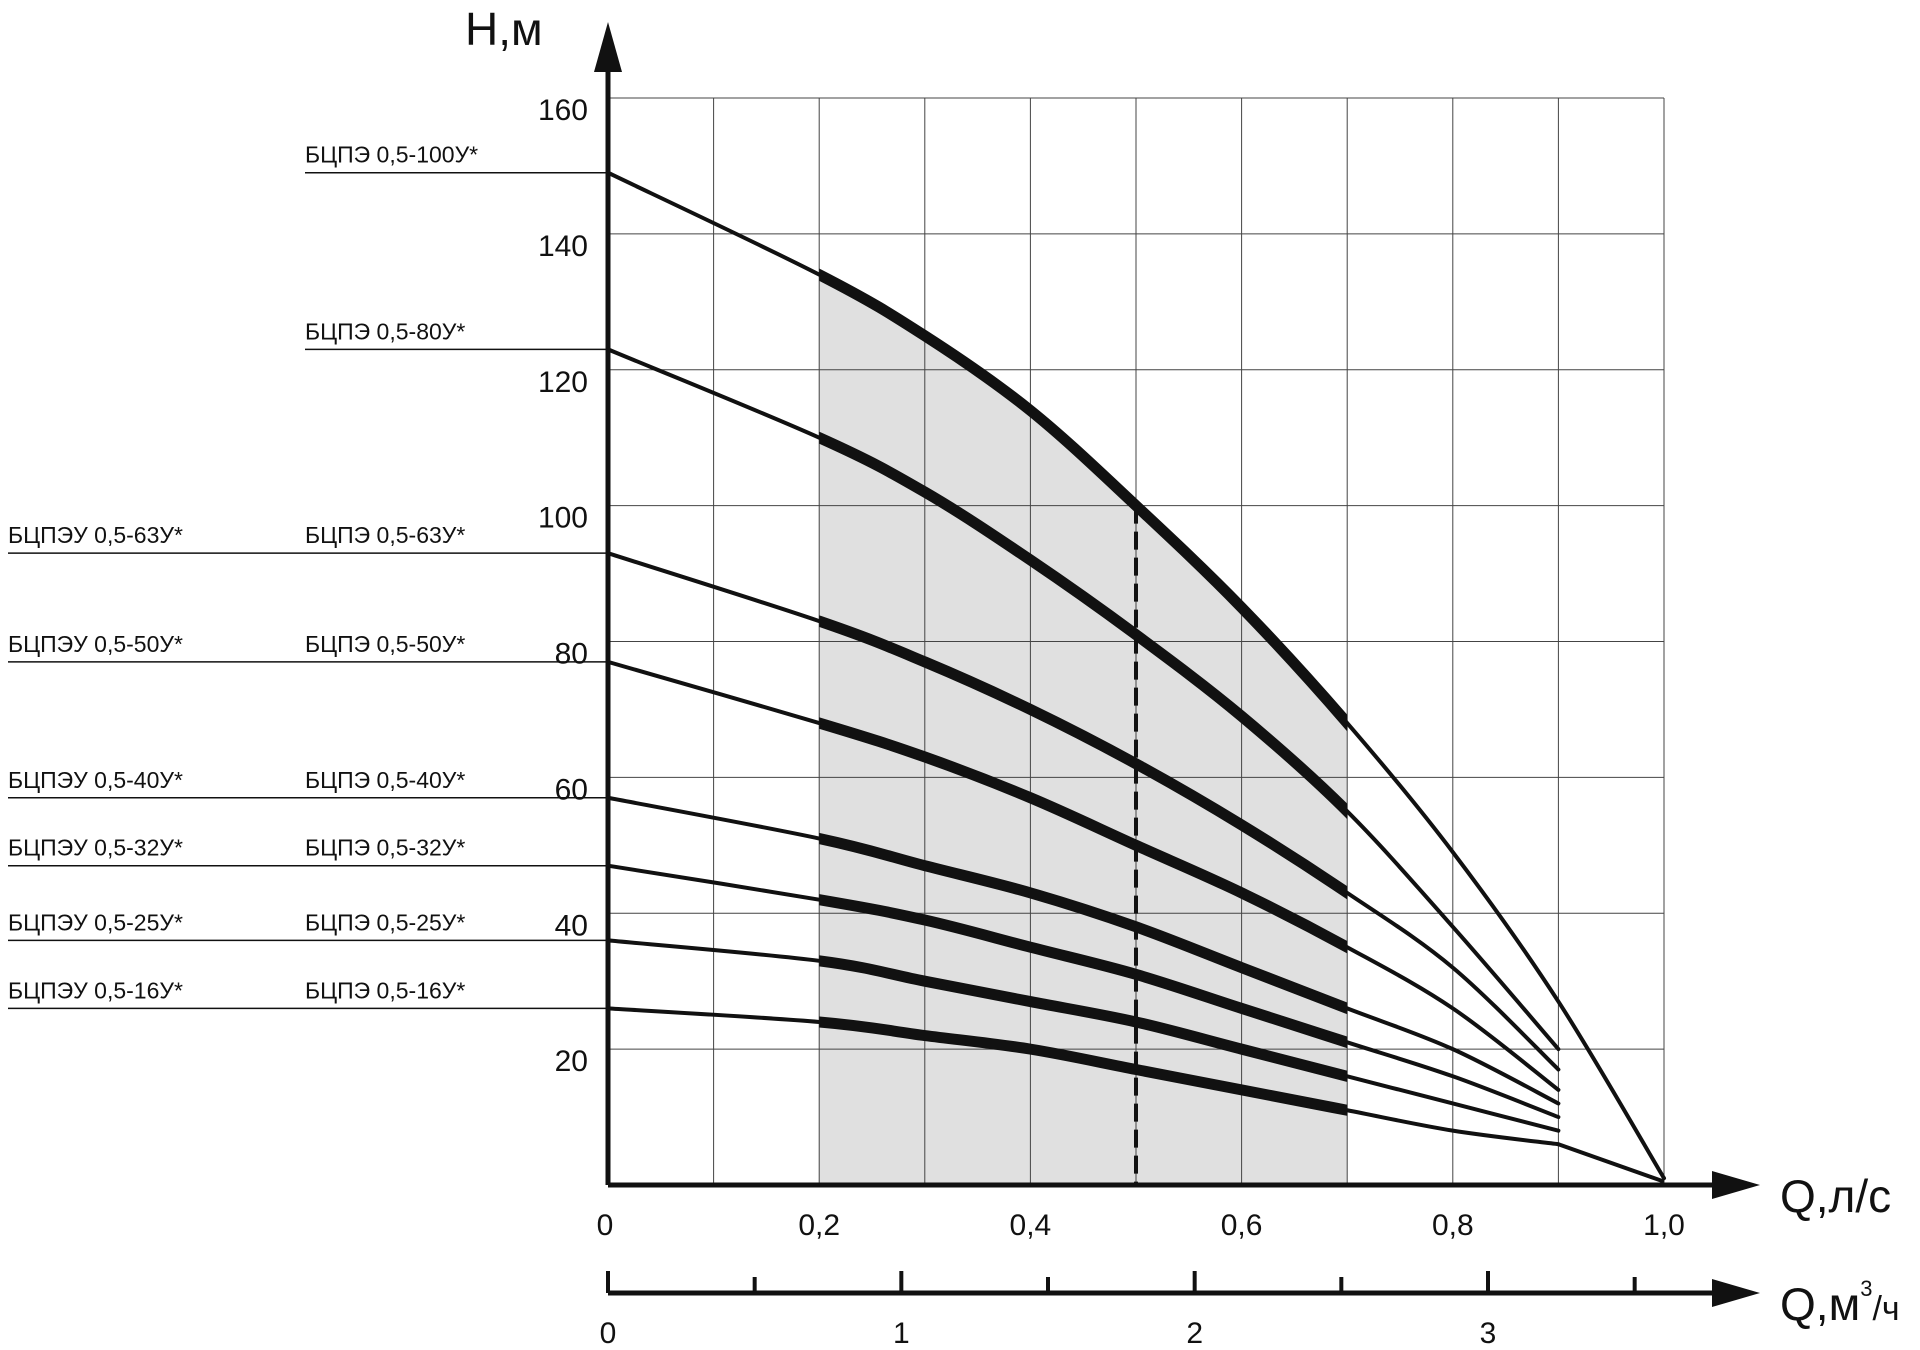  I want to click on x2-tick-label: 3, so click(1488, 1333).